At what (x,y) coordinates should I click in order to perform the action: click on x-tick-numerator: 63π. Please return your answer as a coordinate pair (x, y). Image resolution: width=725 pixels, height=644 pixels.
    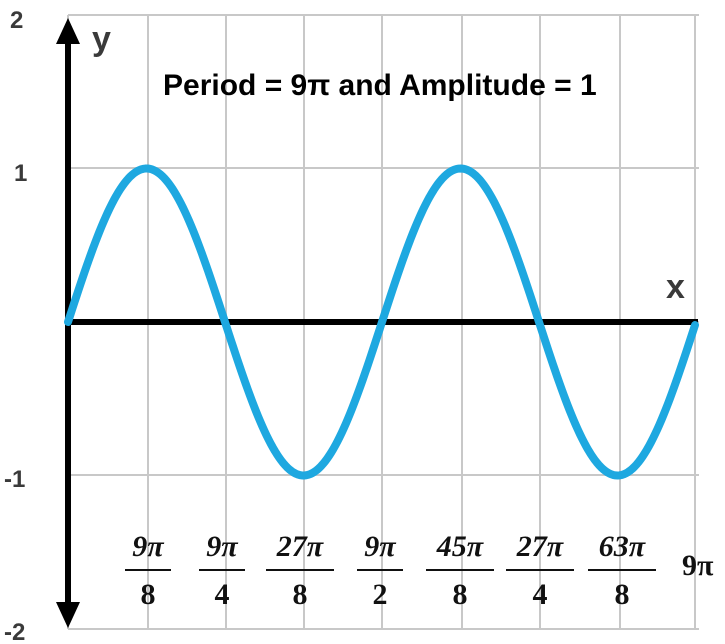
    Looking at the image, I should click on (622, 546).